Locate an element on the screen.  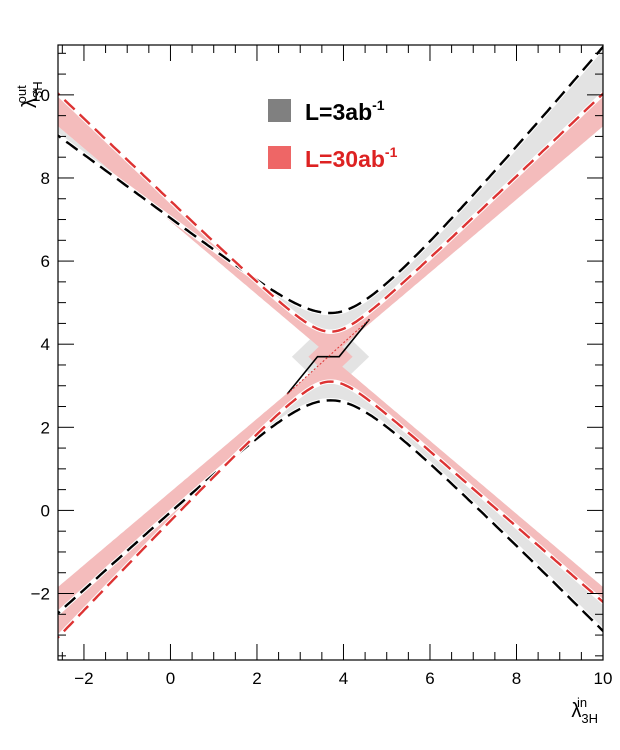
x-tick-labels: −2 0 2 4 6 8 10 is located at coordinates (343, 678).